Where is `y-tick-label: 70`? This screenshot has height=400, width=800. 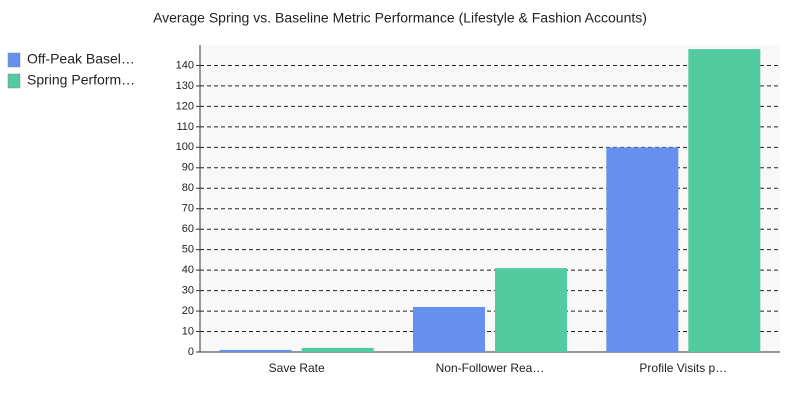 y-tick-label: 70 is located at coordinates (188, 209).